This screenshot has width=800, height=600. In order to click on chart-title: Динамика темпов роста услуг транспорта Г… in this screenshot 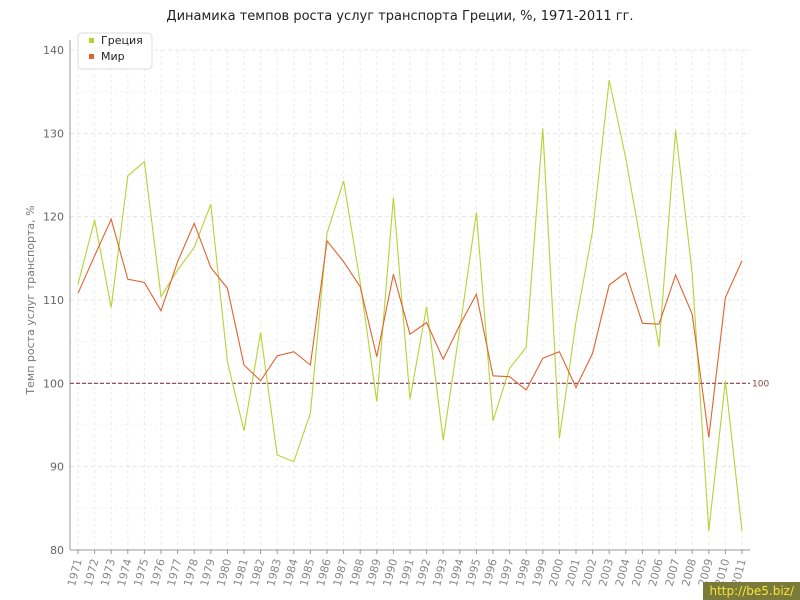, I will do `click(400, 16)`.